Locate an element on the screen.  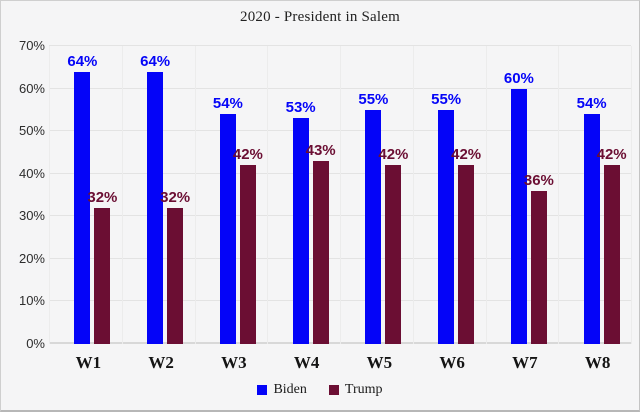
trump-bar-label: 36% is located at coordinates (538, 180).